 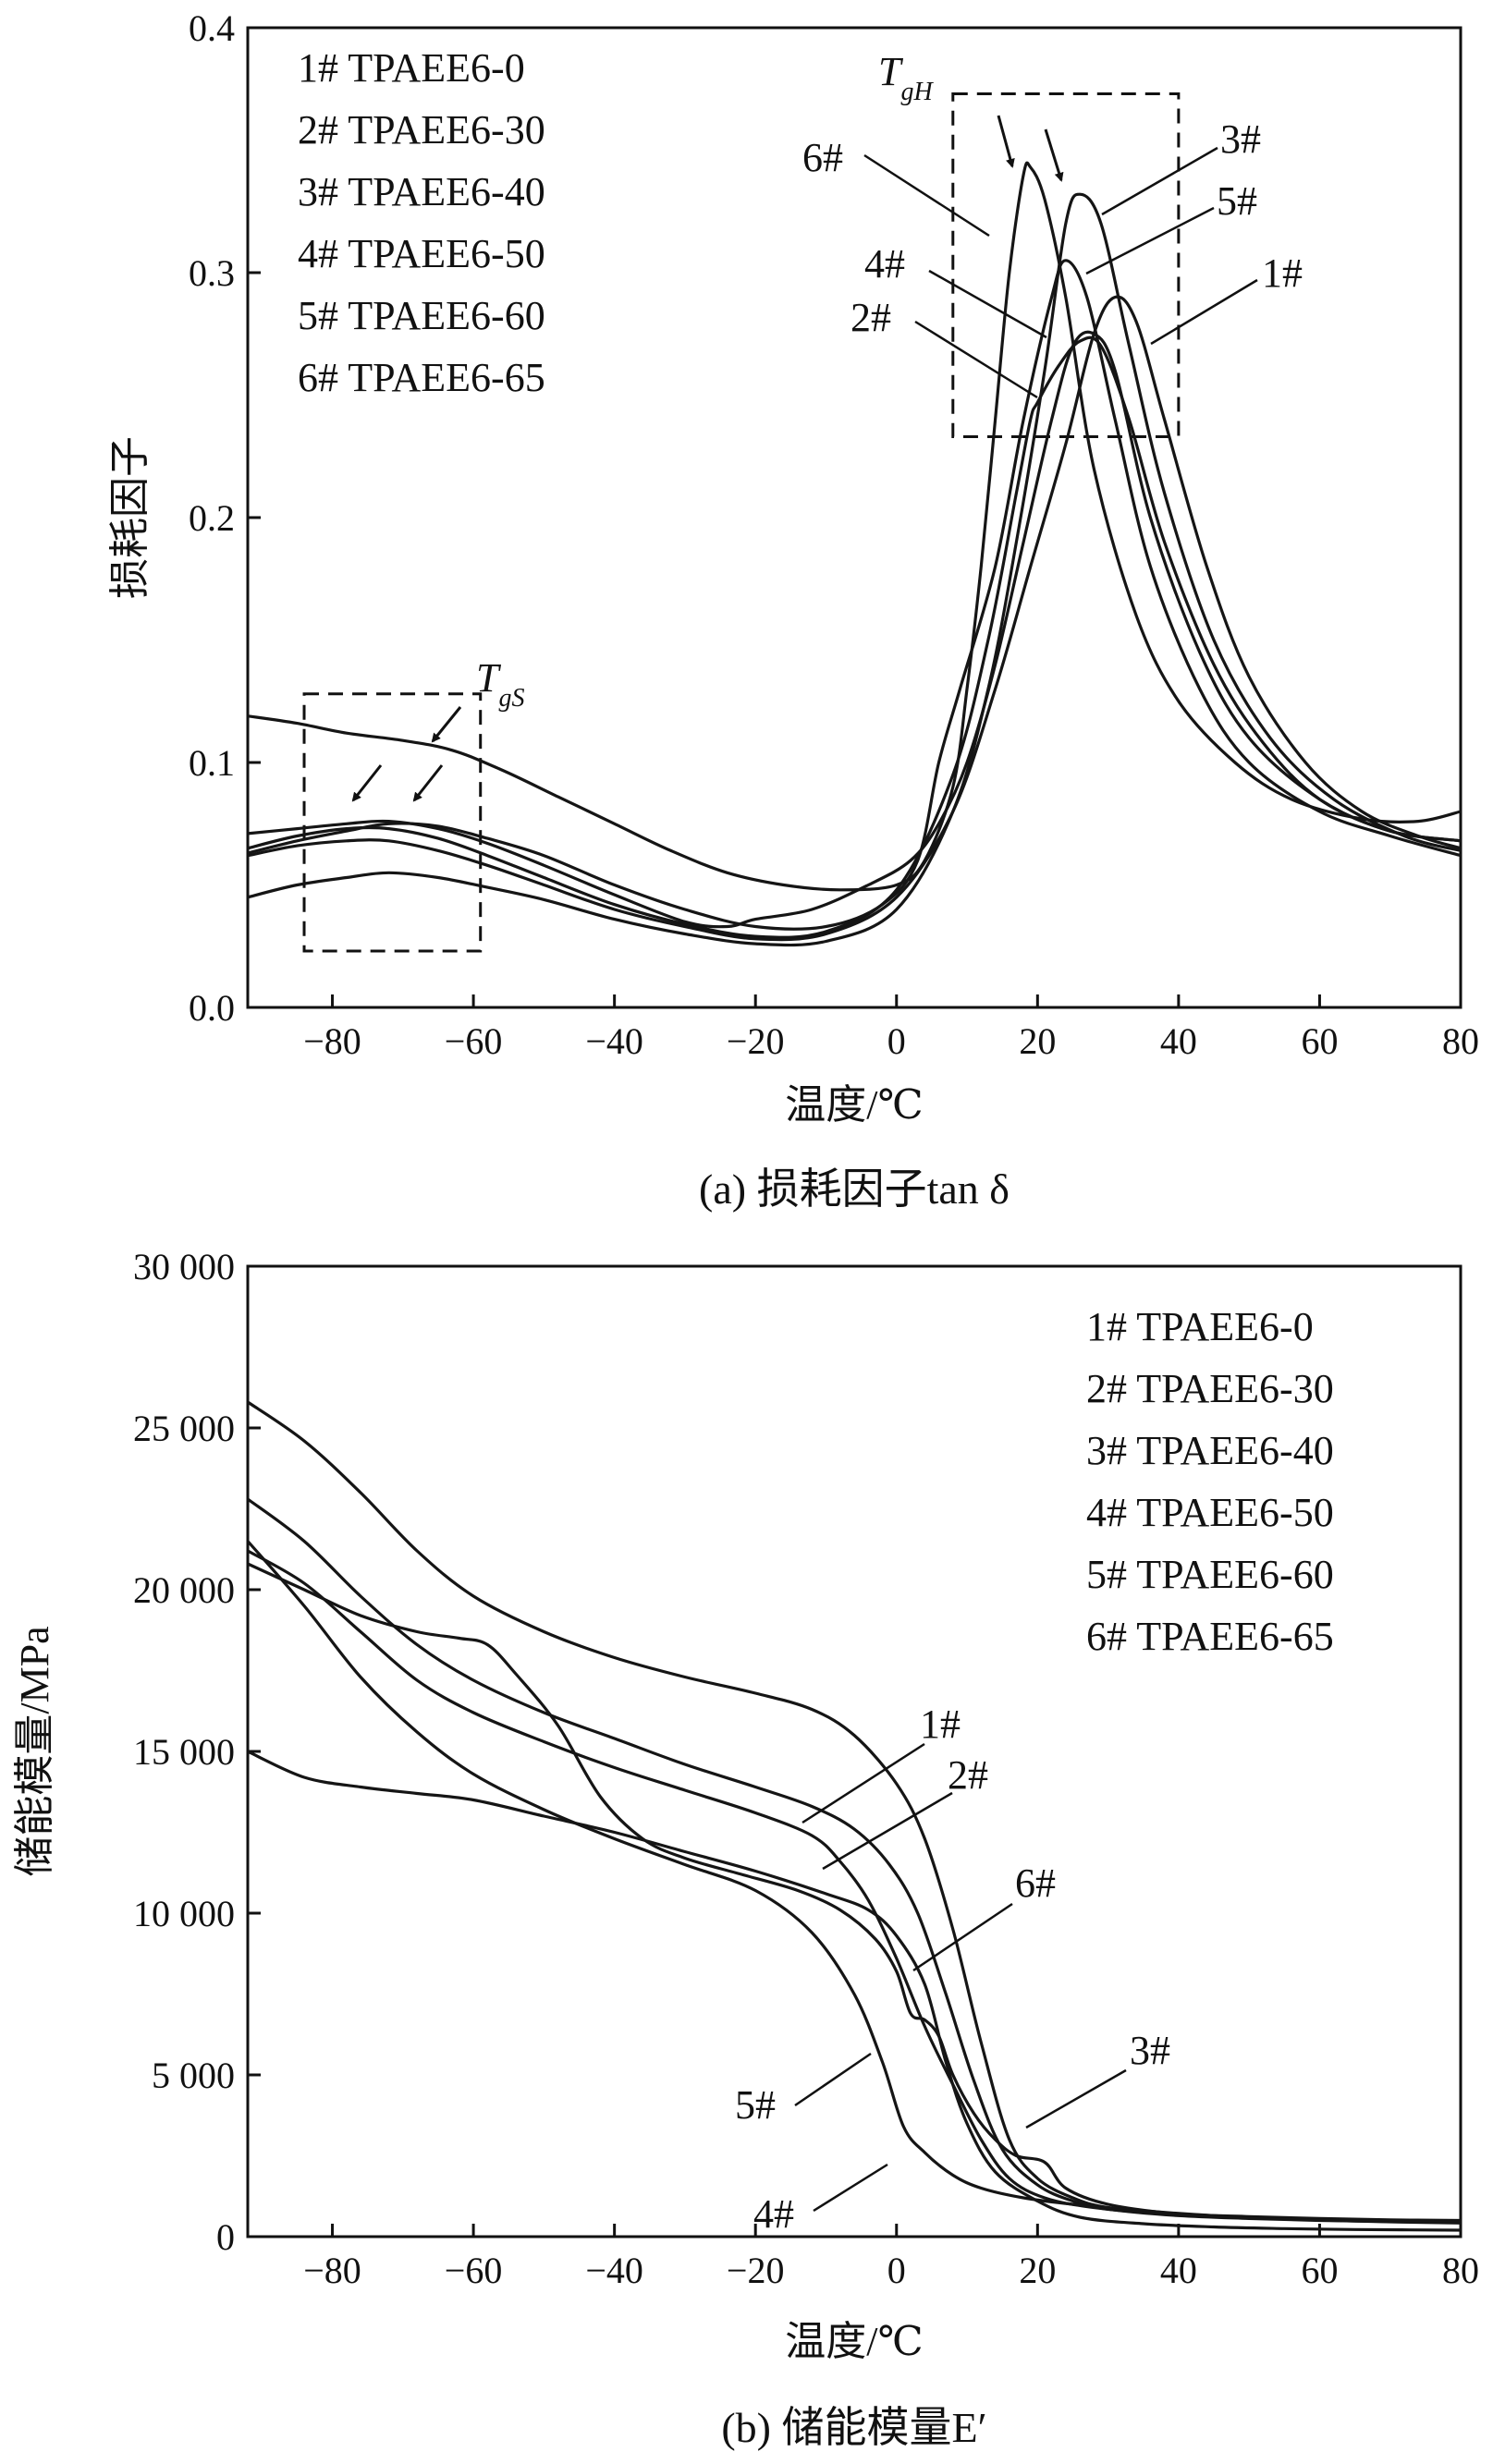 I want to click on legend-a-entry-2: 2# TPAEE6-30, so click(x=421, y=129).